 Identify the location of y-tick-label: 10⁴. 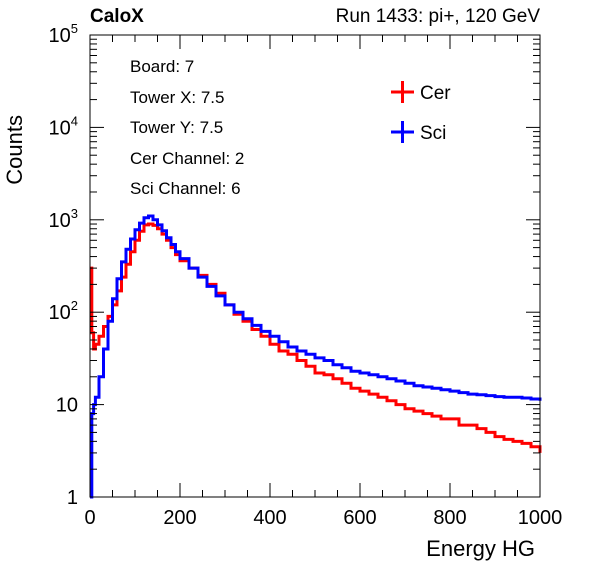
(63, 126).